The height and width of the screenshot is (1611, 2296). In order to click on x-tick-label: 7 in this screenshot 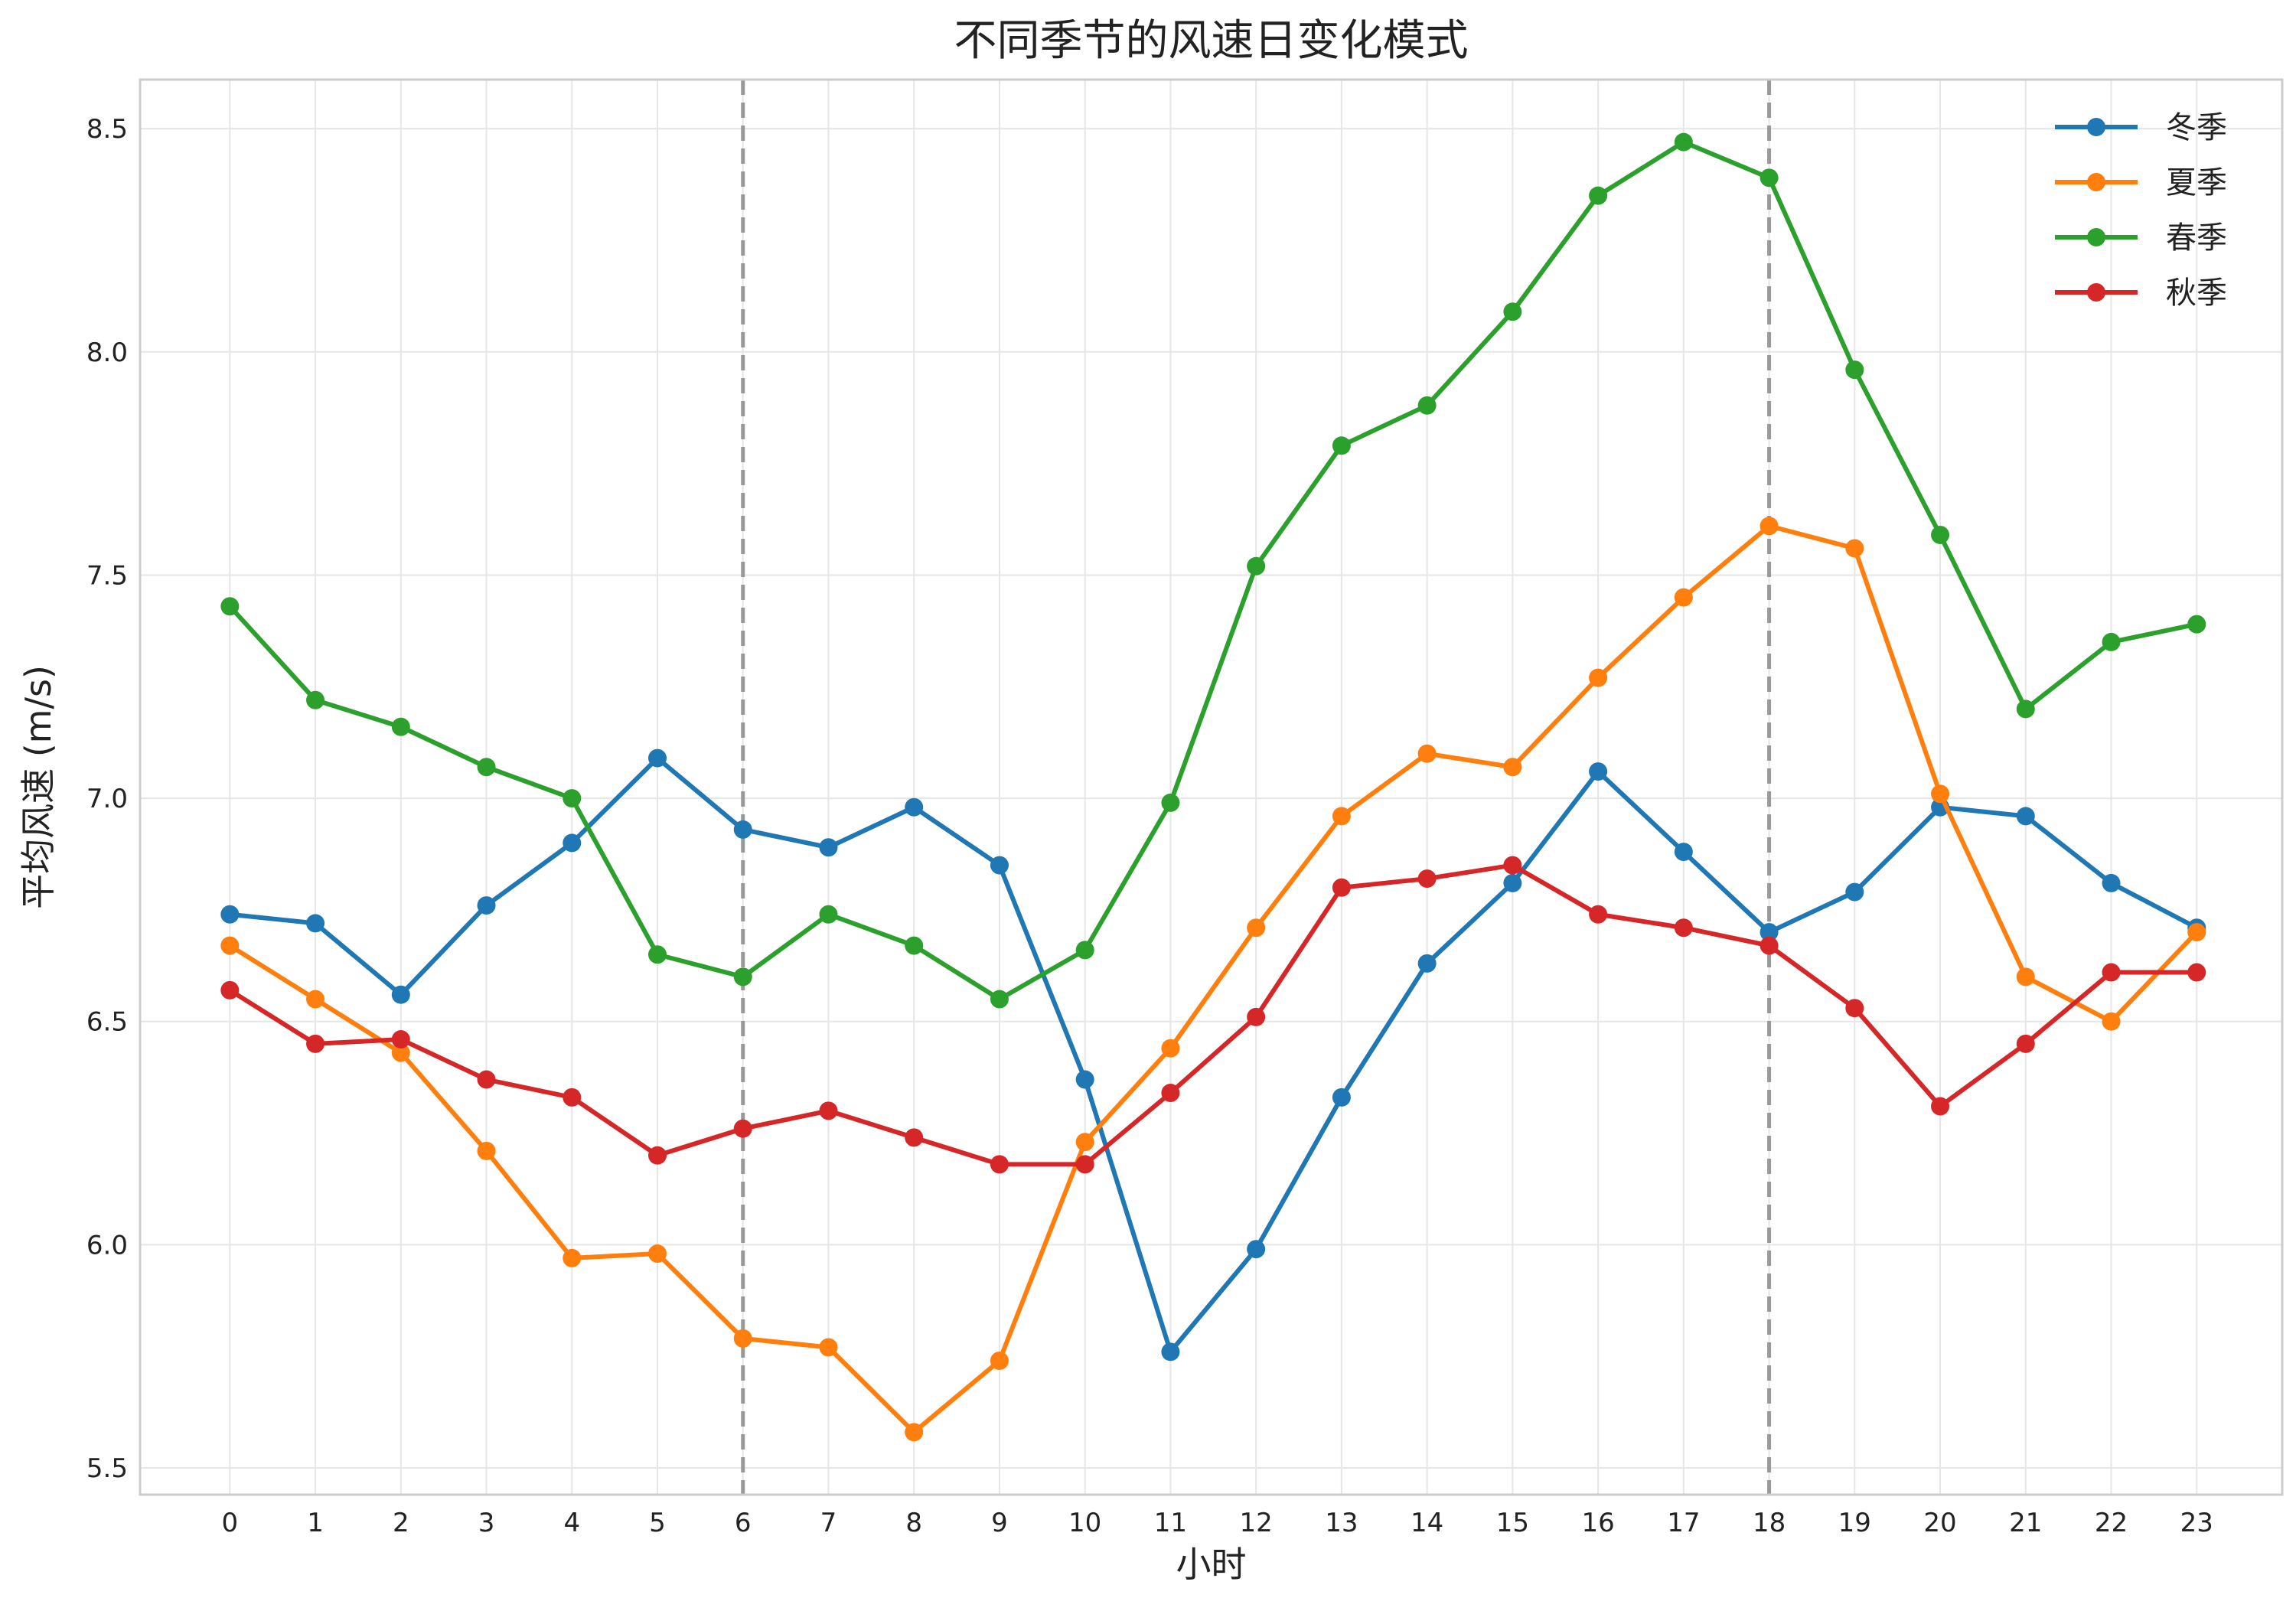, I will do `click(828, 1523)`.